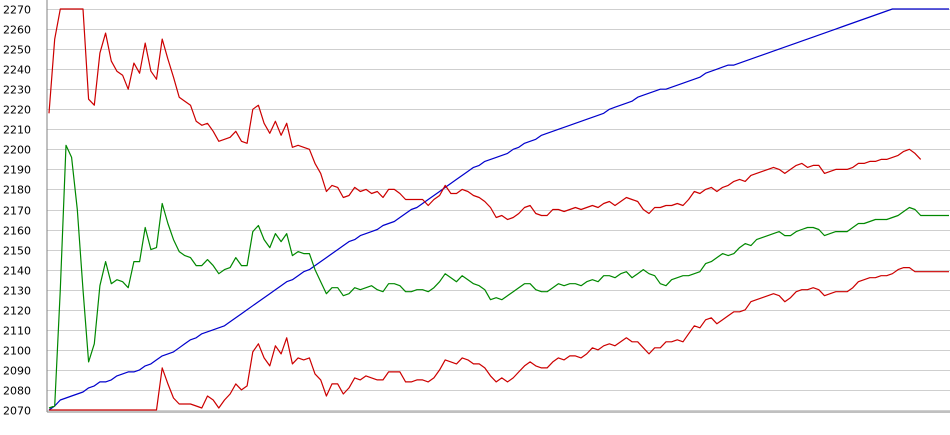 The height and width of the screenshot is (435, 950). Describe the element at coordinates (17, 150) in the screenshot. I see `y-tick-label: 2200` at that location.